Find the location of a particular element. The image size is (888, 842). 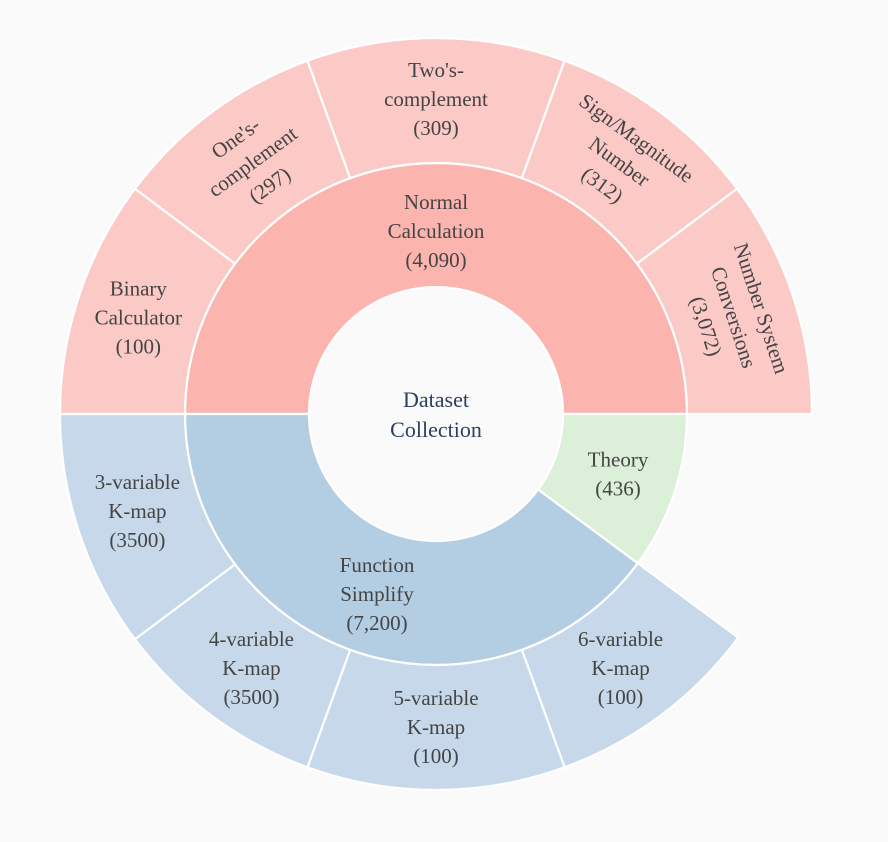

binary-calculator-label: Binary Calculator (100) is located at coordinates (138, 317).